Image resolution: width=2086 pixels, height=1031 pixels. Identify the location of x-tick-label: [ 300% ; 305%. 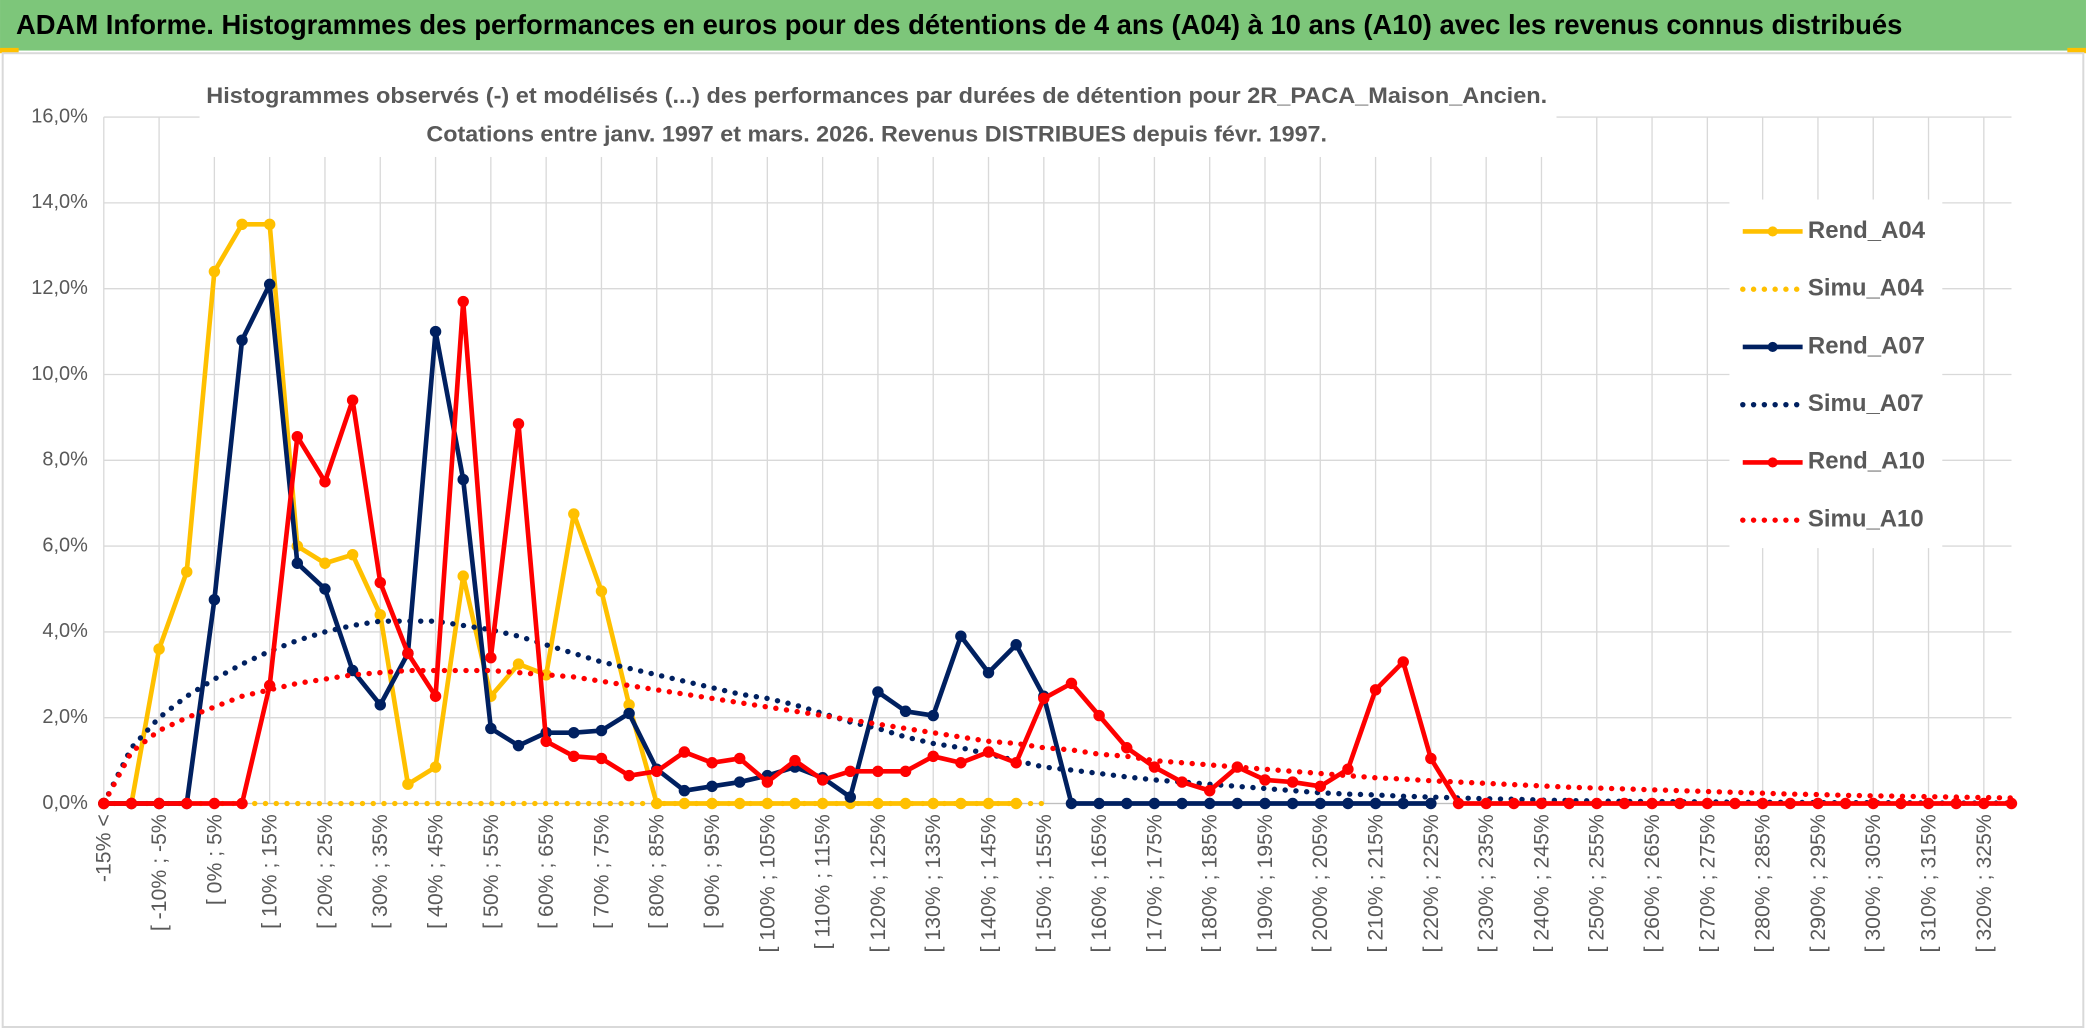
(1873, 883).